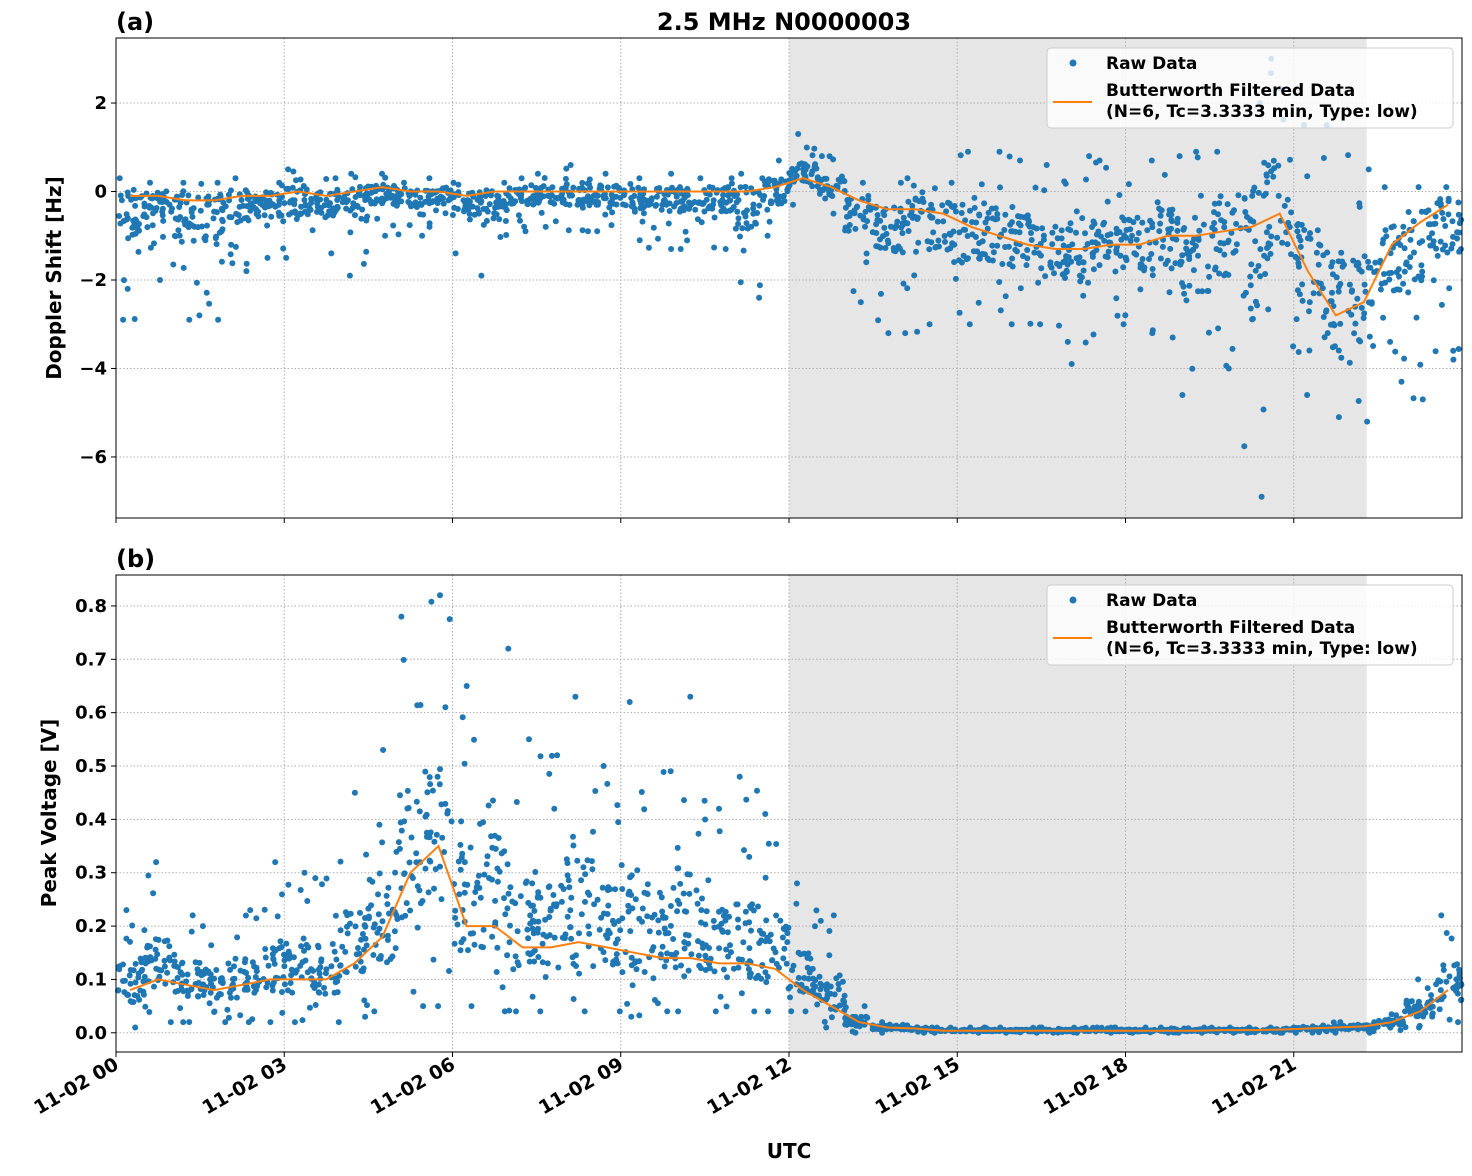 The width and height of the screenshot is (1472, 1176). What do you see at coordinates (93, 280) in the screenshot?
I see `y-tick-label: −2` at bounding box center [93, 280].